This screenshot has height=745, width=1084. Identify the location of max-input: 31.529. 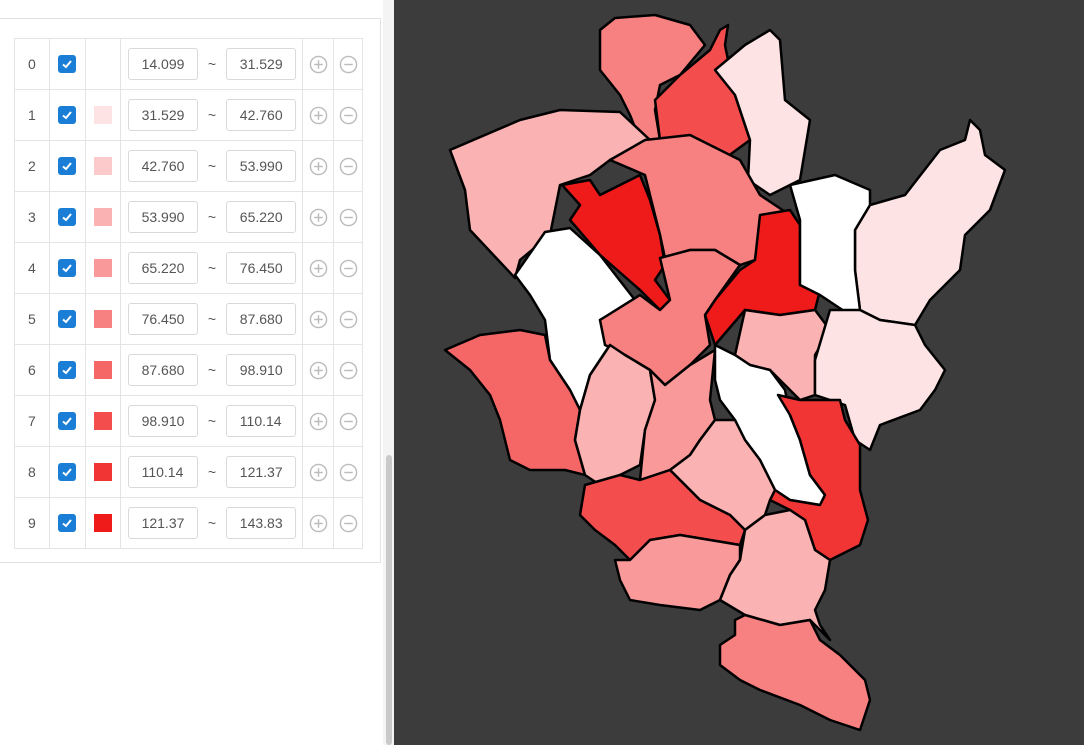
(260, 64).